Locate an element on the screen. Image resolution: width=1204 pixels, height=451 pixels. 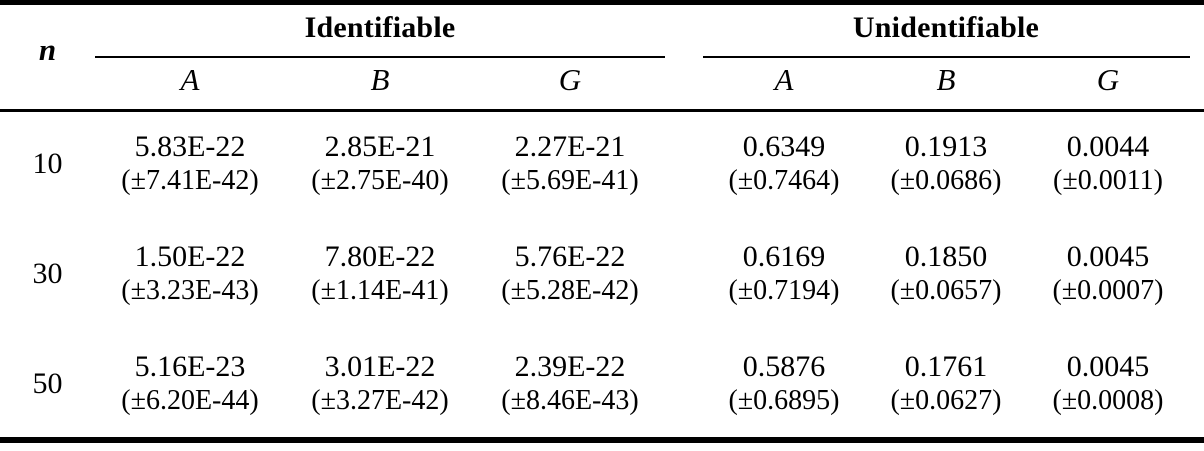
cell-std: (±5.69E-41) is located at coordinates (570, 180).